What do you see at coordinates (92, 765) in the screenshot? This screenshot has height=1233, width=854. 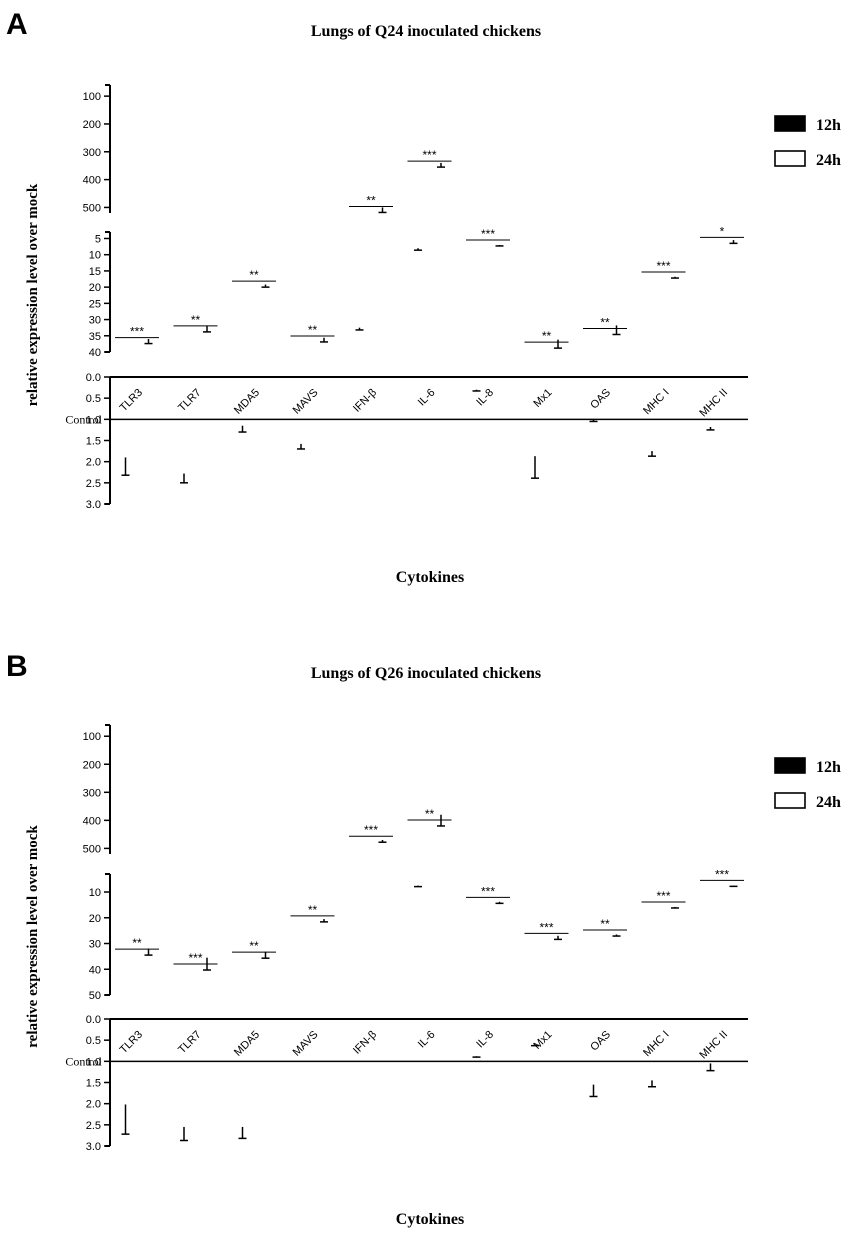 I see `y-tick-label: 200` at bounding box center [92, 765].